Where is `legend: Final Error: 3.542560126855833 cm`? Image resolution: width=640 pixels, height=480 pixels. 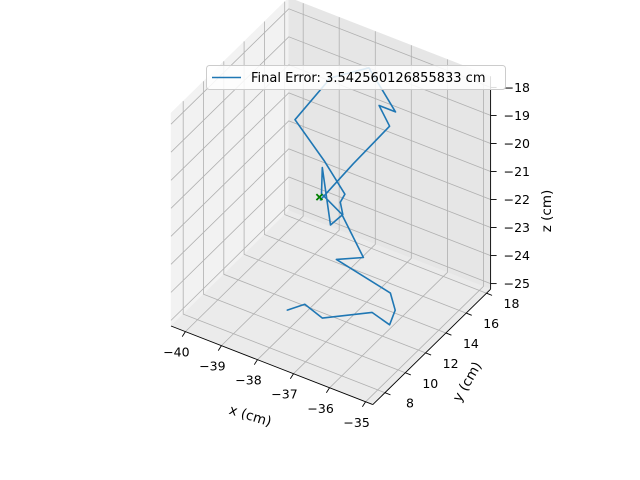
legend: Final Error: 3.542560126855833 cm is located at coordinates (356, 77).